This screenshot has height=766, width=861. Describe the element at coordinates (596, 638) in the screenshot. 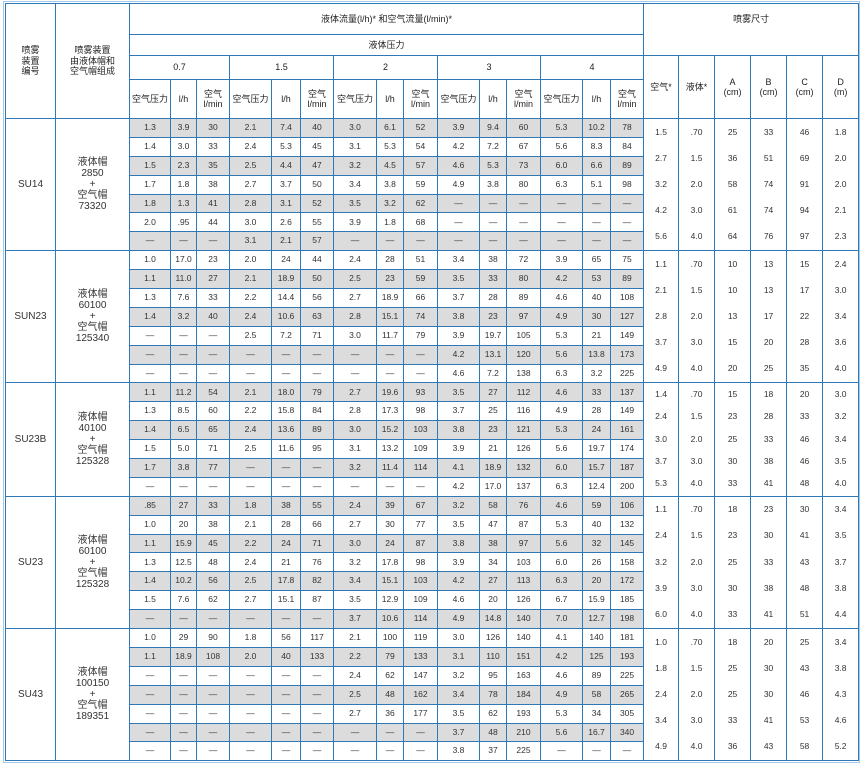

I see `data-cell: 140` at that location.